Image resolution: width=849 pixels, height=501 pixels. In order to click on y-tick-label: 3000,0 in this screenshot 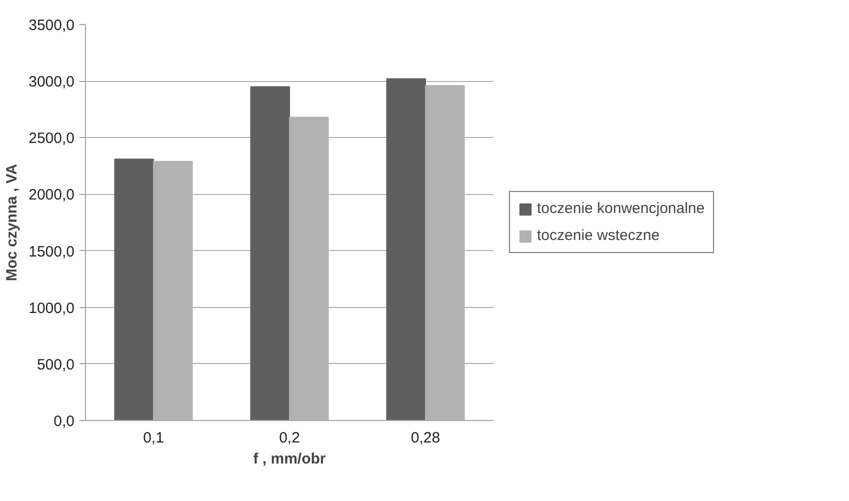, I will do `click(51, 82)`.